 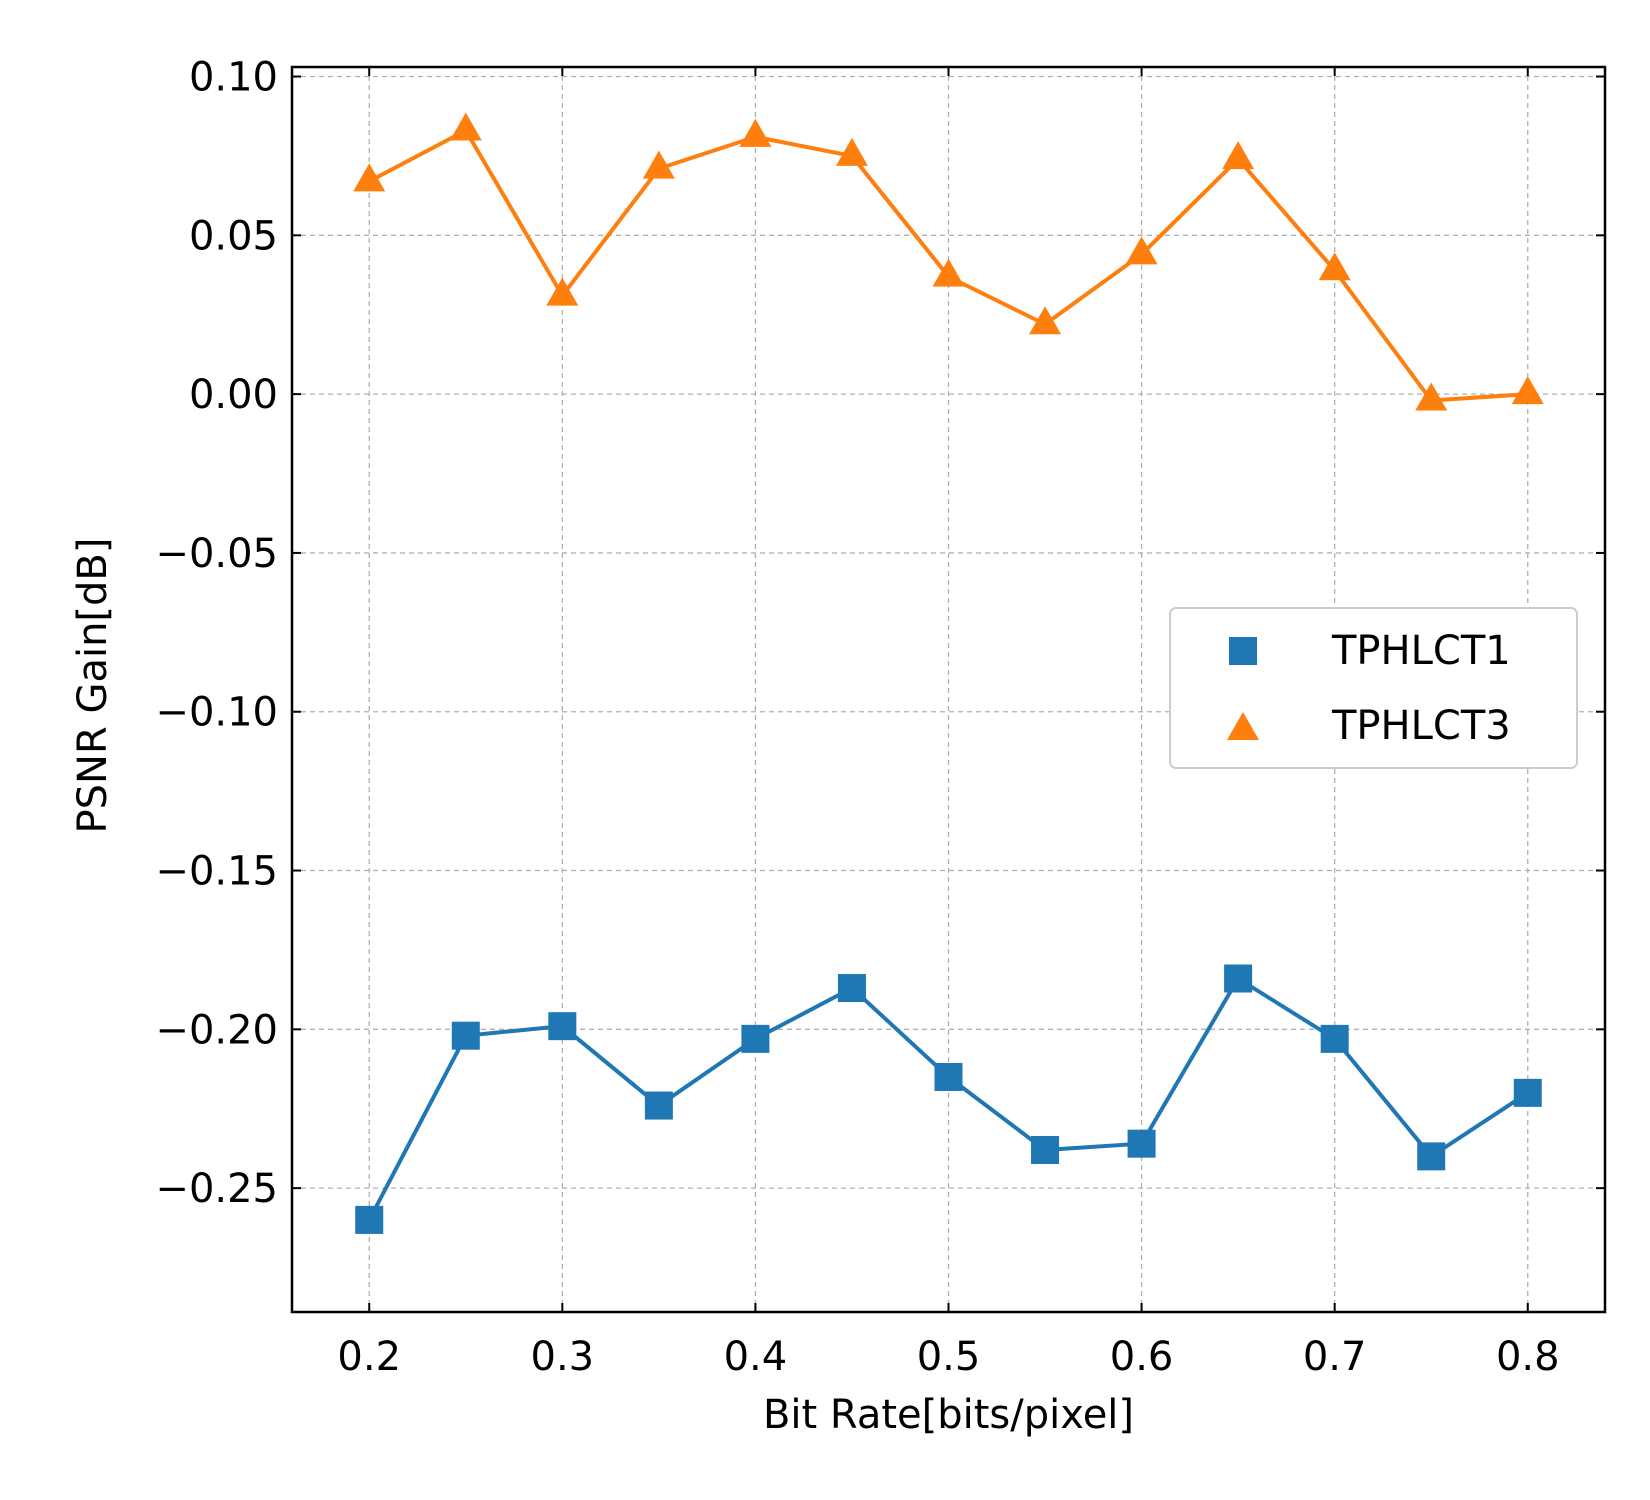 I want to click on y-tick-label: −0.20, so click(x=216, y=1030).